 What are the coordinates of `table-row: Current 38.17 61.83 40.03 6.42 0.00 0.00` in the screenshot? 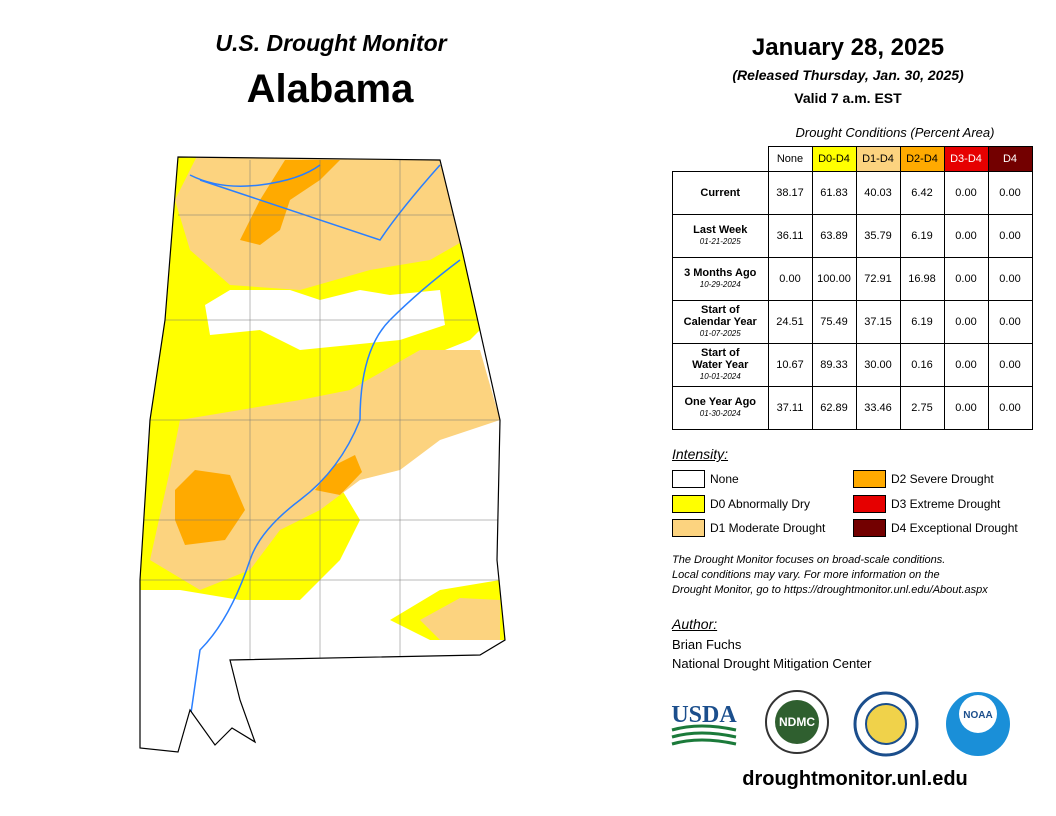 It's located at (852, 193).